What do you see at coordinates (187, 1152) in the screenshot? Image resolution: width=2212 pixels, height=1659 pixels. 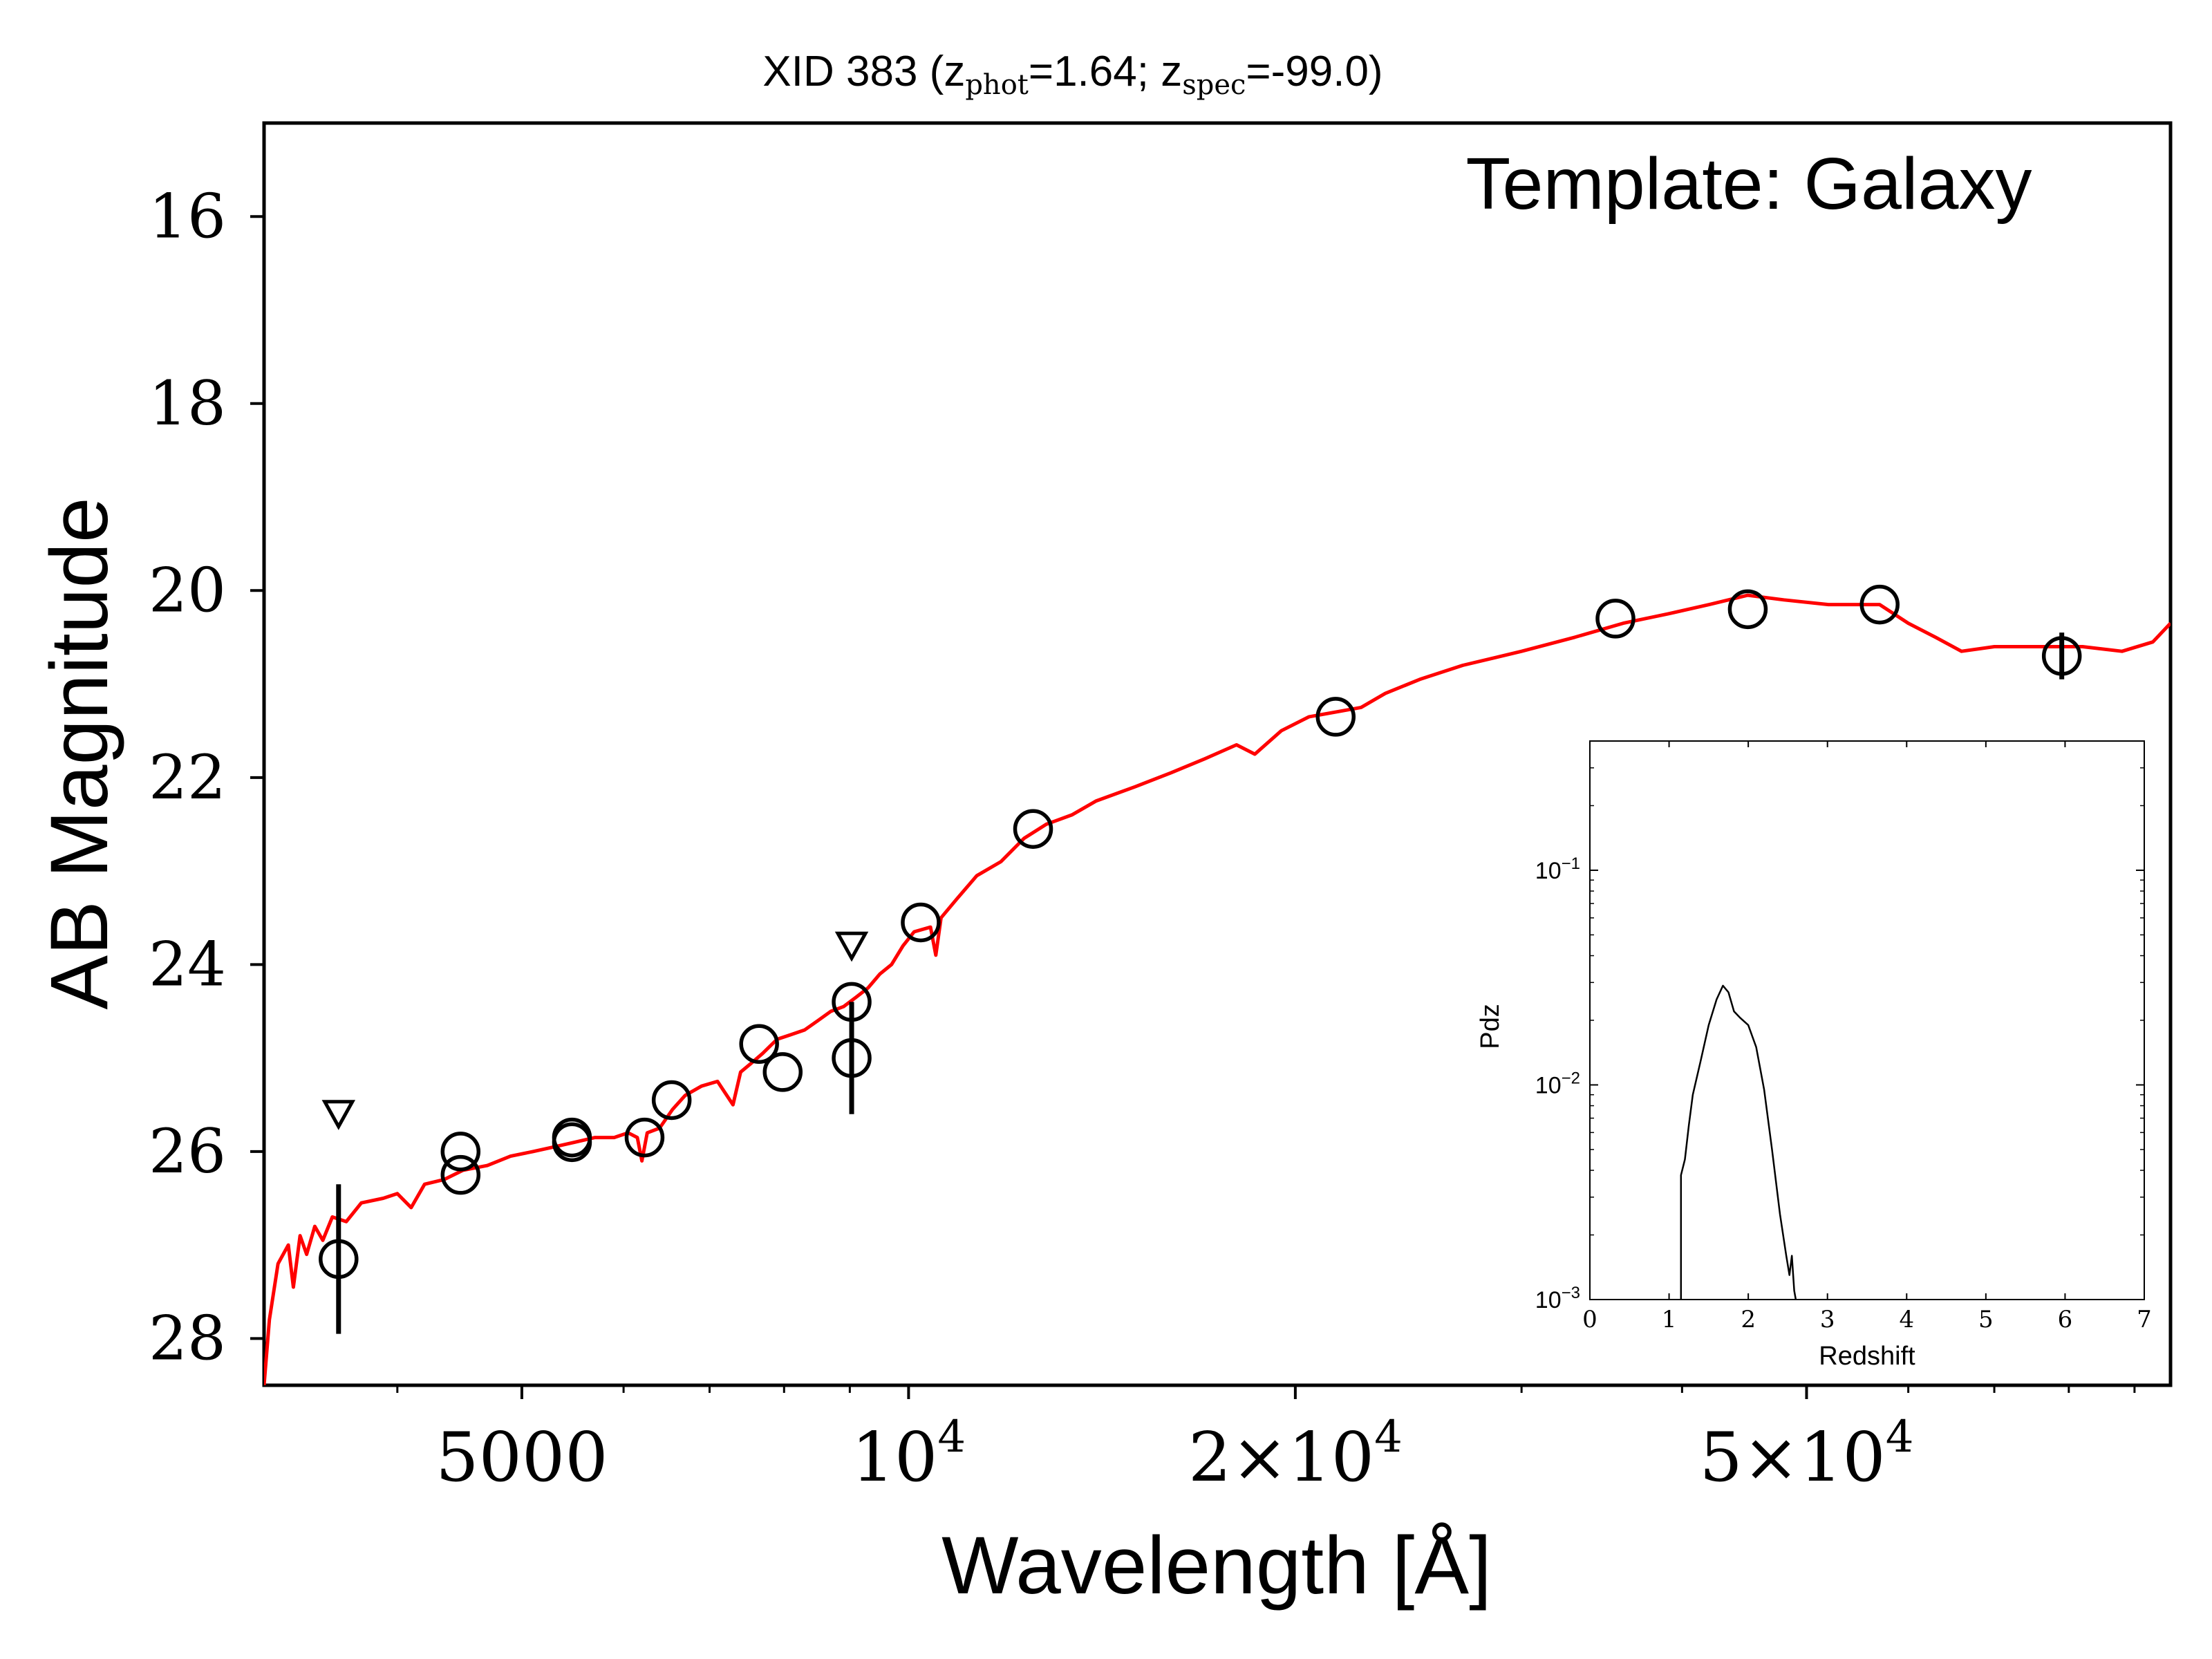 I see `y-tick-label: 26` at bounding box center [187, 1152].